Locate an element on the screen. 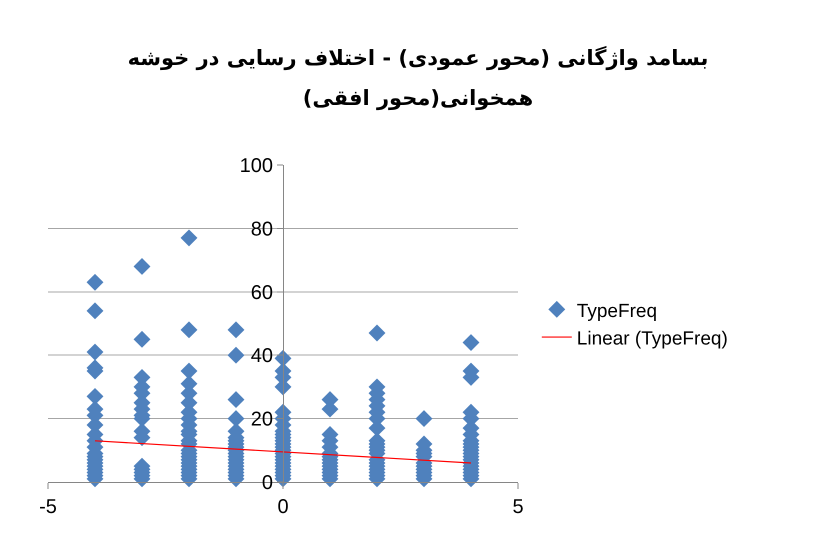 This screenshot has width=836, height=542. legend-label: Linear (TypeFreq) is located at coordinates (652, 339).